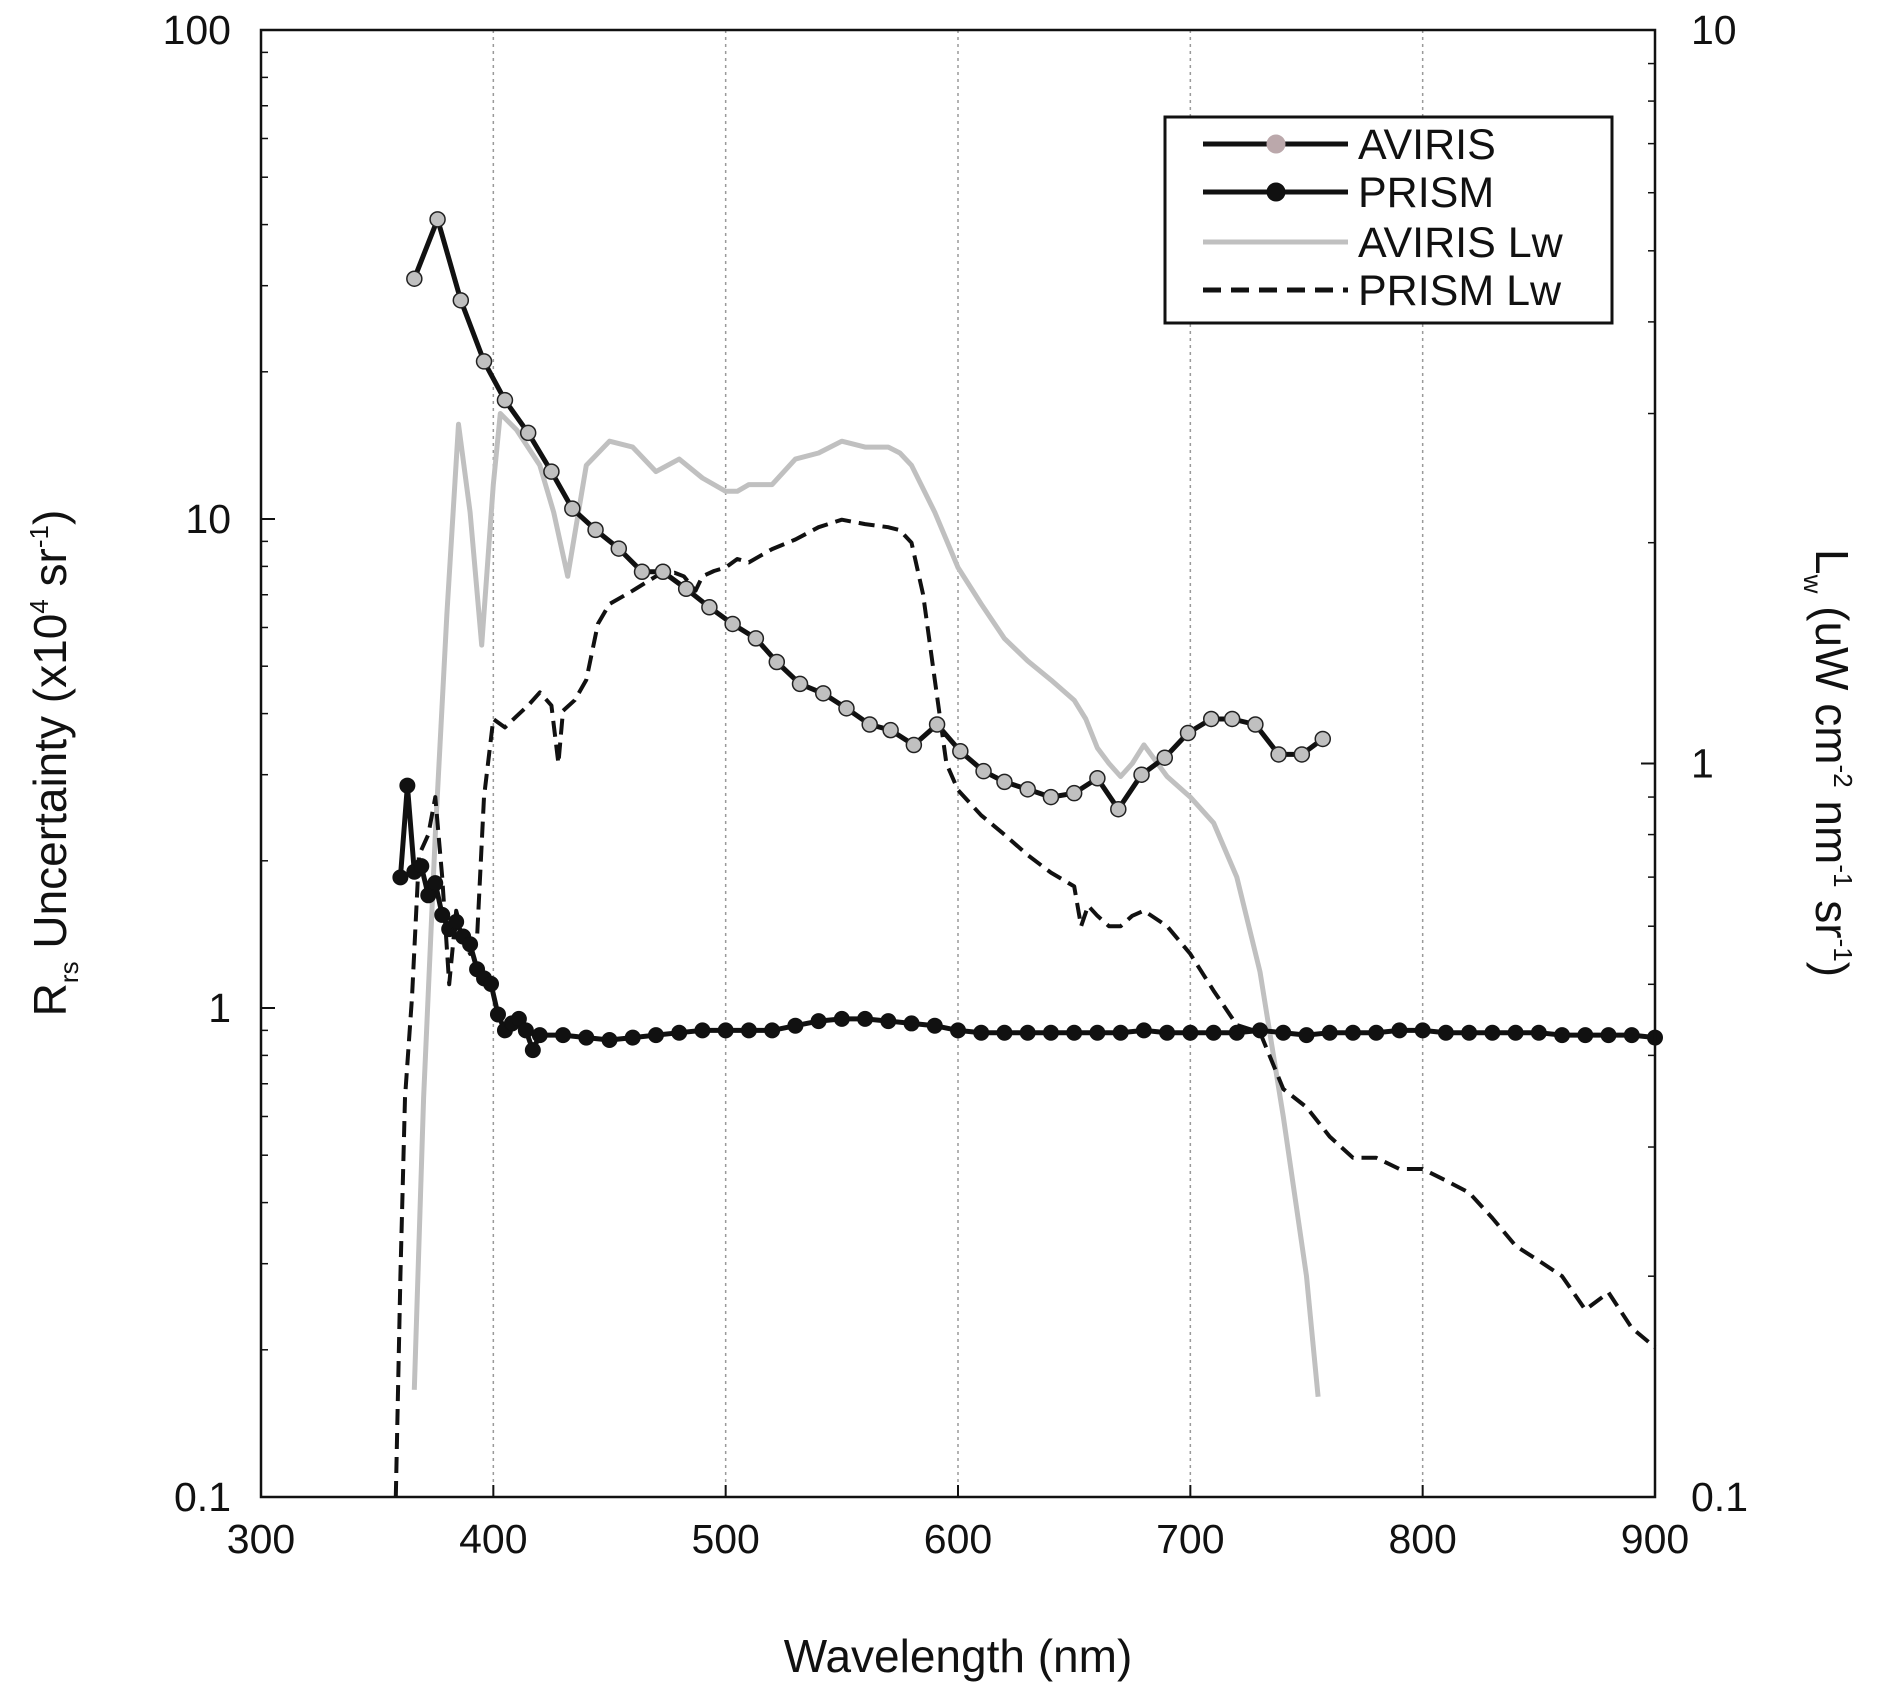  I want to click on legend-item-prism-lw: PRISM Lw, so click(1382, 291).